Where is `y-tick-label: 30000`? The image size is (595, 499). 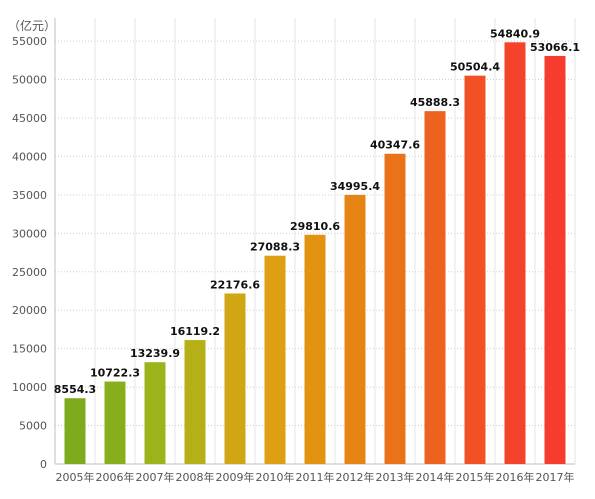
y-tick-label: 30000 is located at coordinates (29, 233).